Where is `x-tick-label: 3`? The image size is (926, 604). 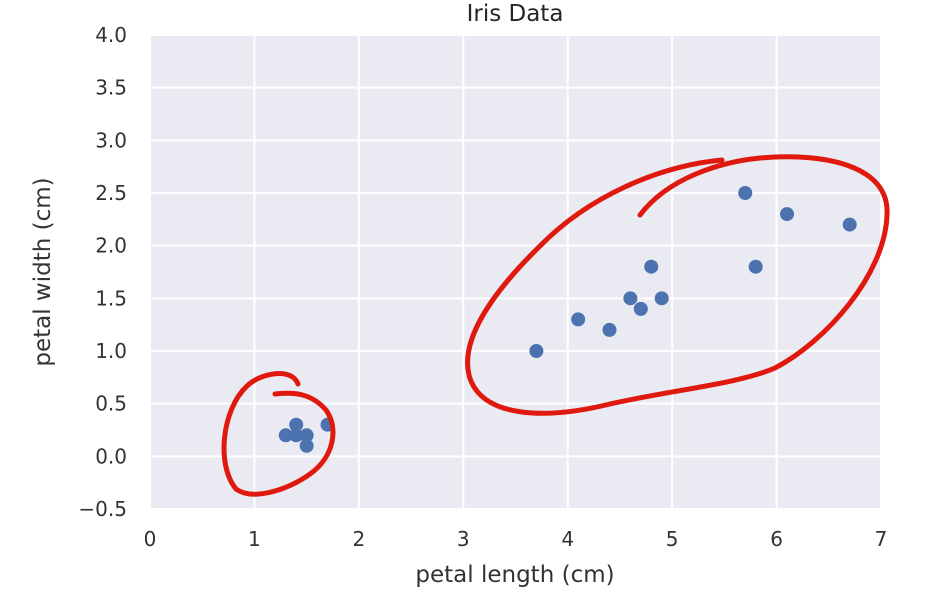
x-tick-label: 3 is located at coordinates (463, 539).